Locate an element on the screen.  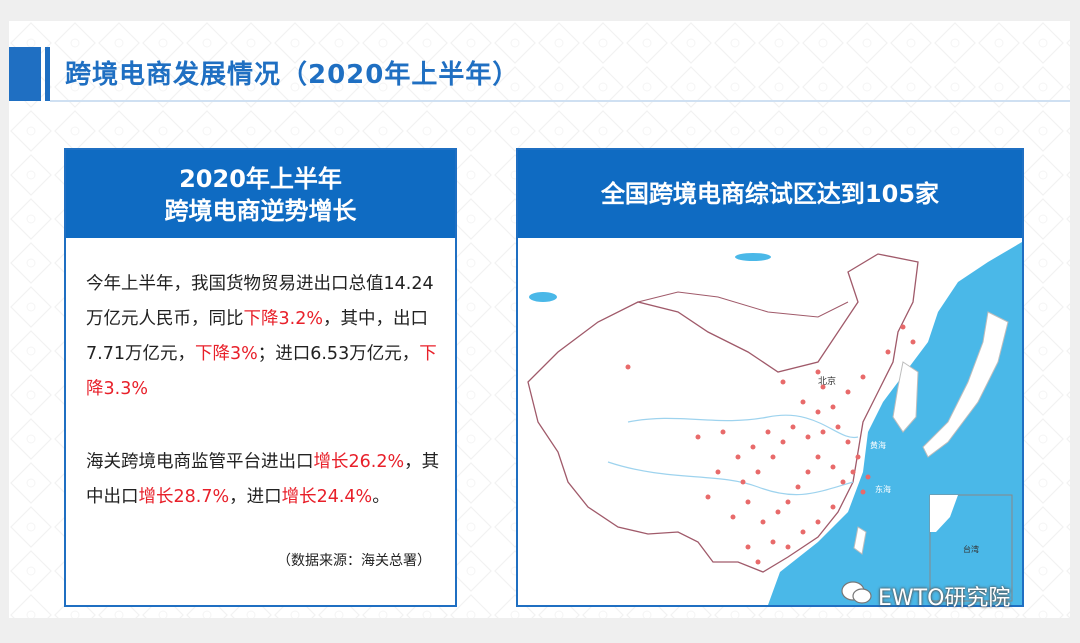
wechat-icon is located at coordinates (856, 592).